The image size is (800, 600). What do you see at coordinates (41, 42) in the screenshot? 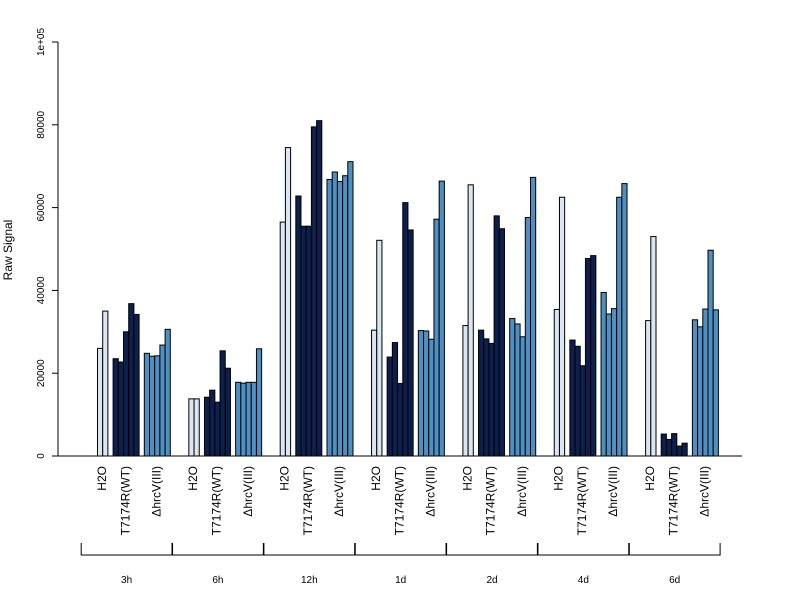
I see `y-tick-label: 1e+05` at bounding box center [41, 42].